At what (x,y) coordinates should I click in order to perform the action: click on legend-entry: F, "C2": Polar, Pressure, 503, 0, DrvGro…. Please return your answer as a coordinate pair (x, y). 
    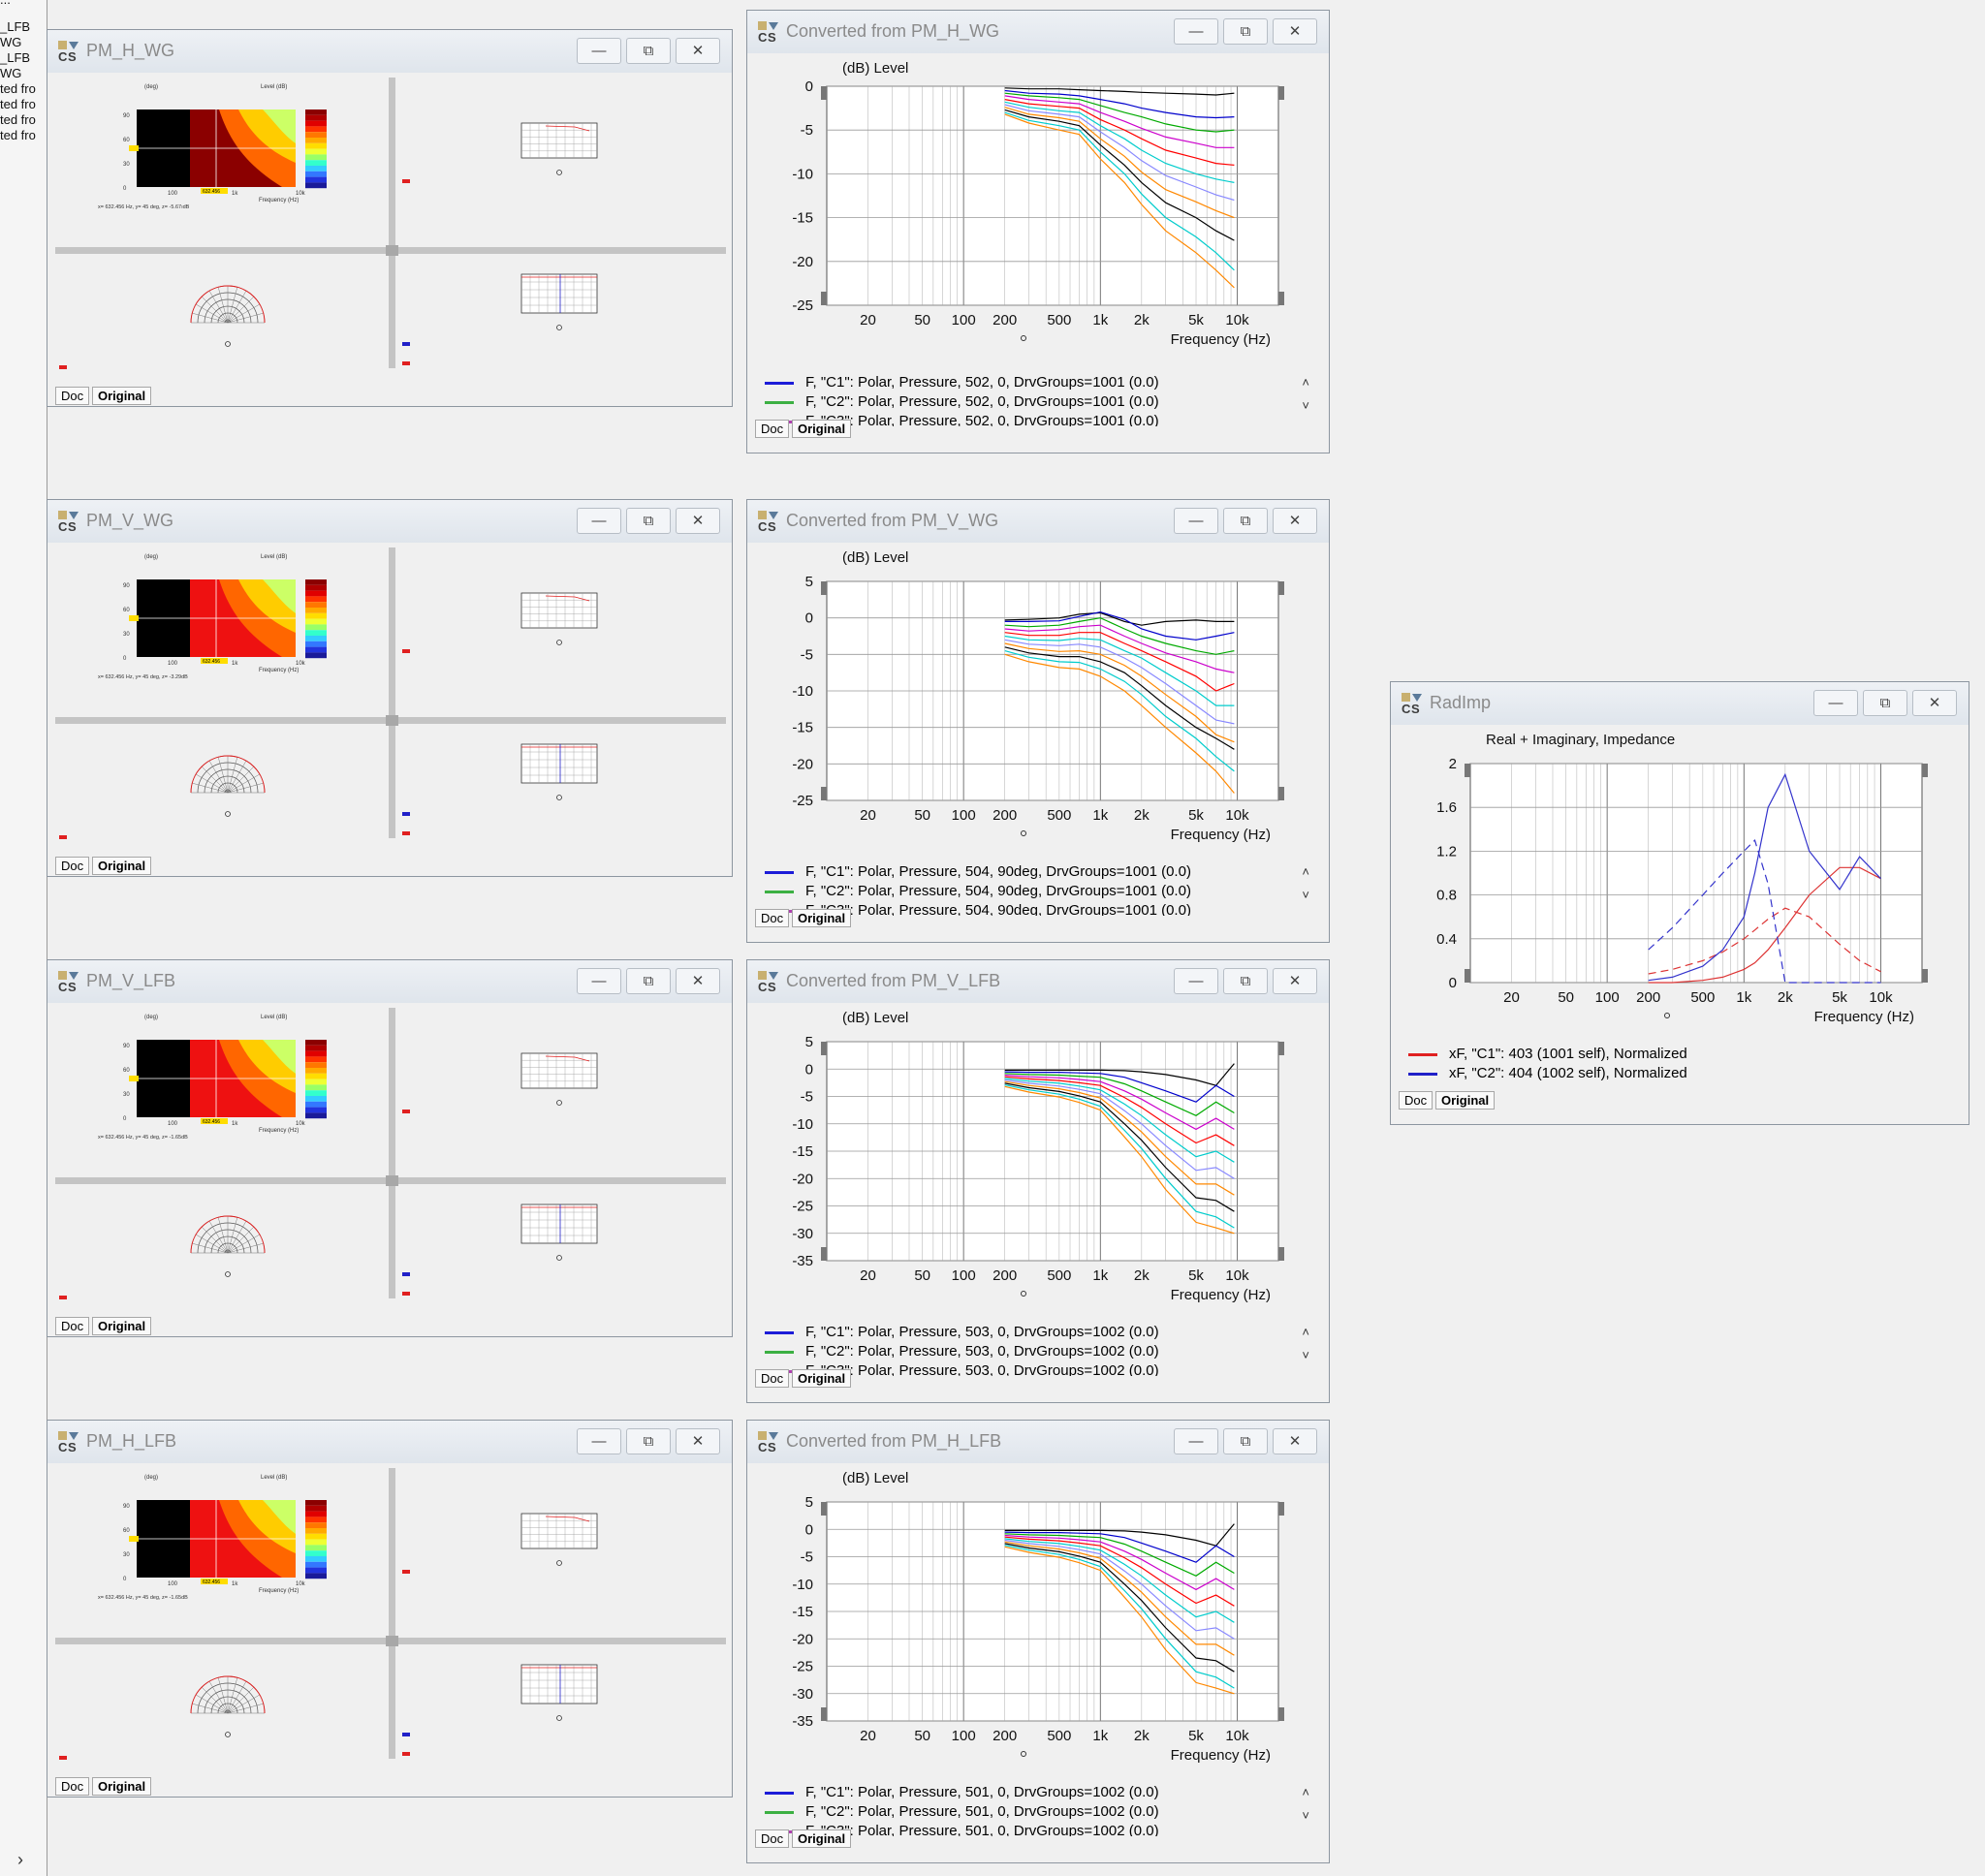
    Looking at the image, I should click on (1036, 1351).